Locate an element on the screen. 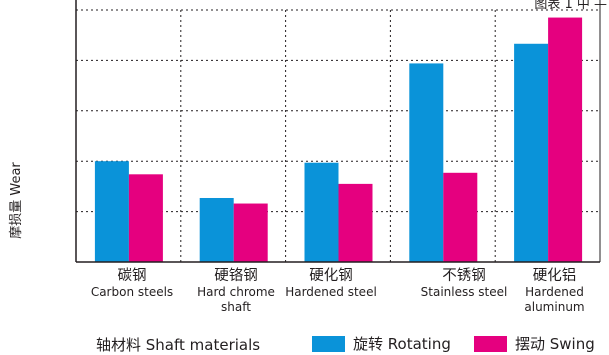 Image resolution: width=609 pixels, height=355 pixels. y-axis-label: 摩损量 Wear is located at coordinates (14, 200).